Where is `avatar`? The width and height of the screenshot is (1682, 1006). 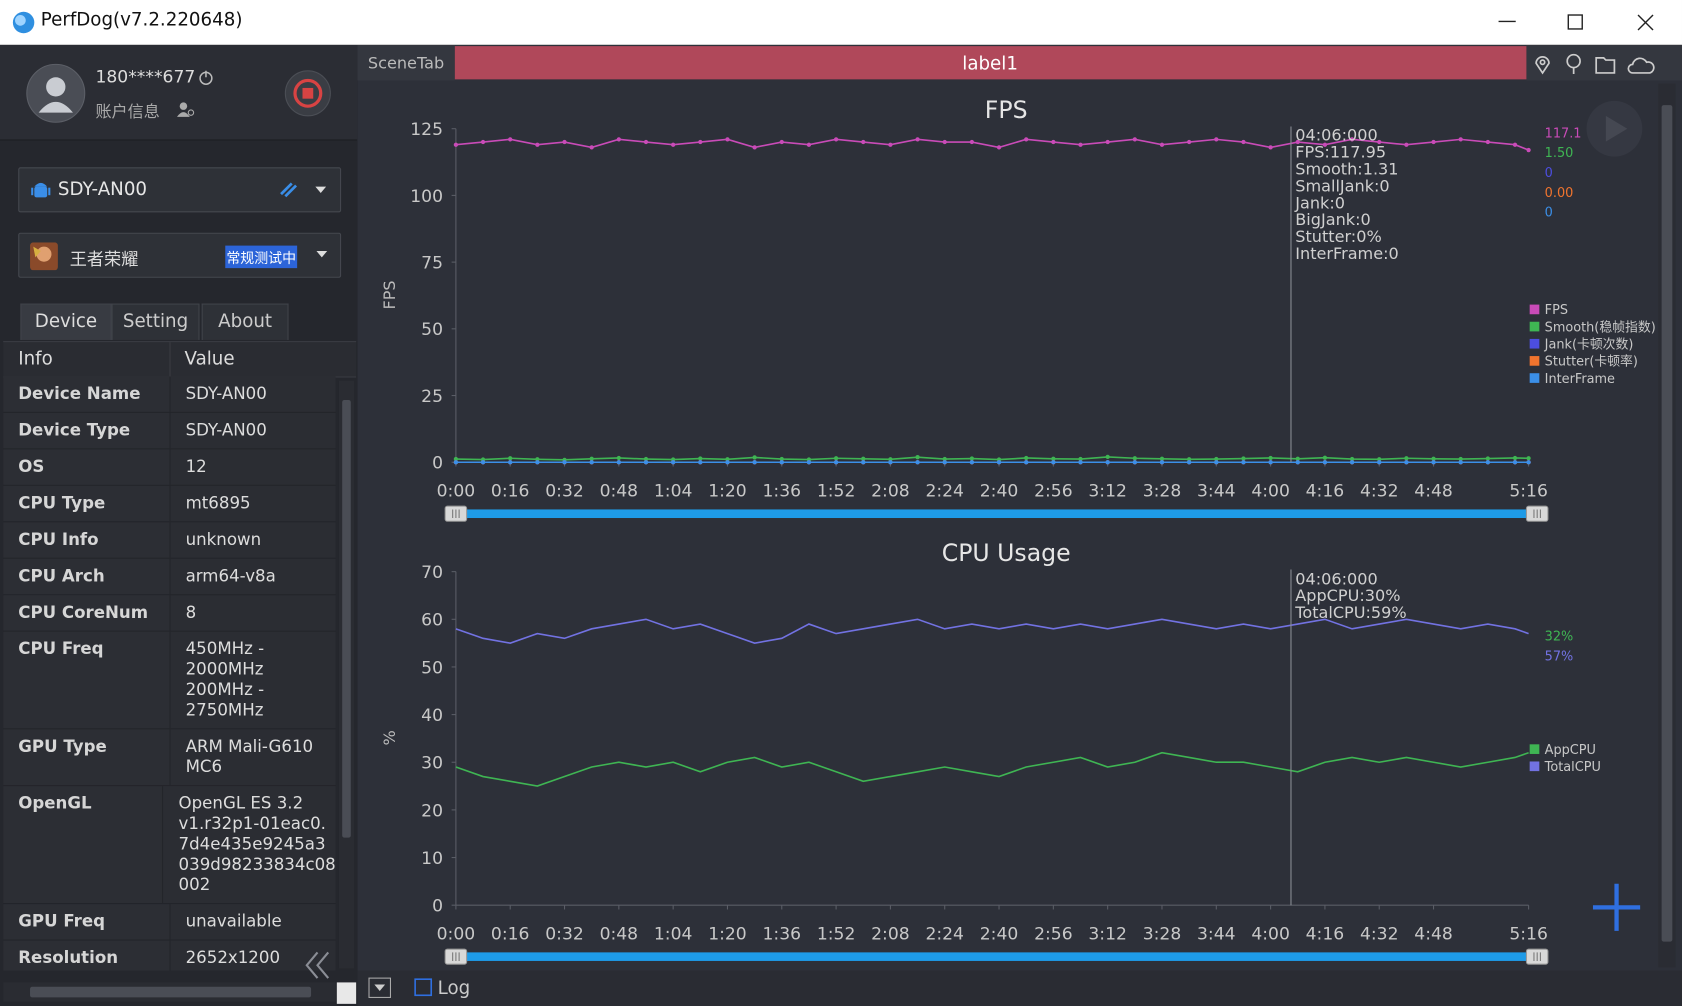
avatar is located at coordinates (56, 93).